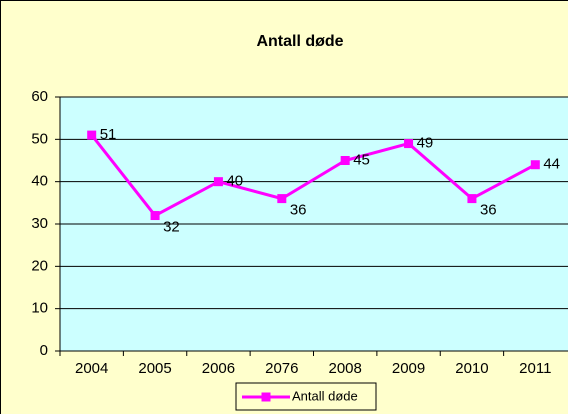 This screenshot has height=414, width=568. I want to click on x-tick-label: 2009, so click(408, 368).